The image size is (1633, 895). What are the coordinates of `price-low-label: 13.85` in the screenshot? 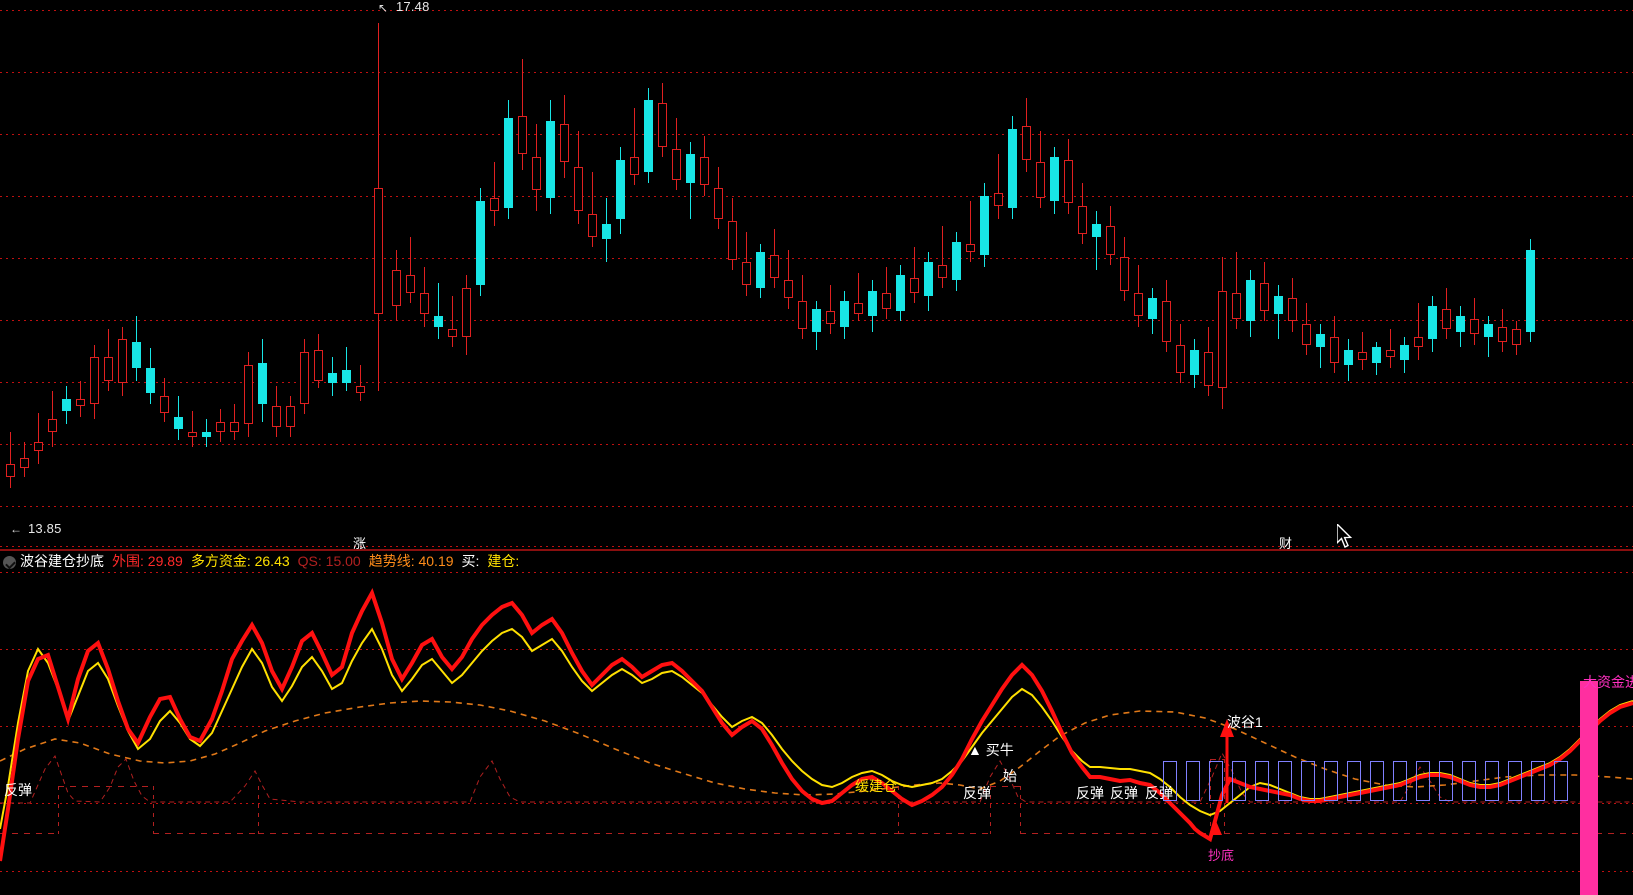 It's located at (45, 528).